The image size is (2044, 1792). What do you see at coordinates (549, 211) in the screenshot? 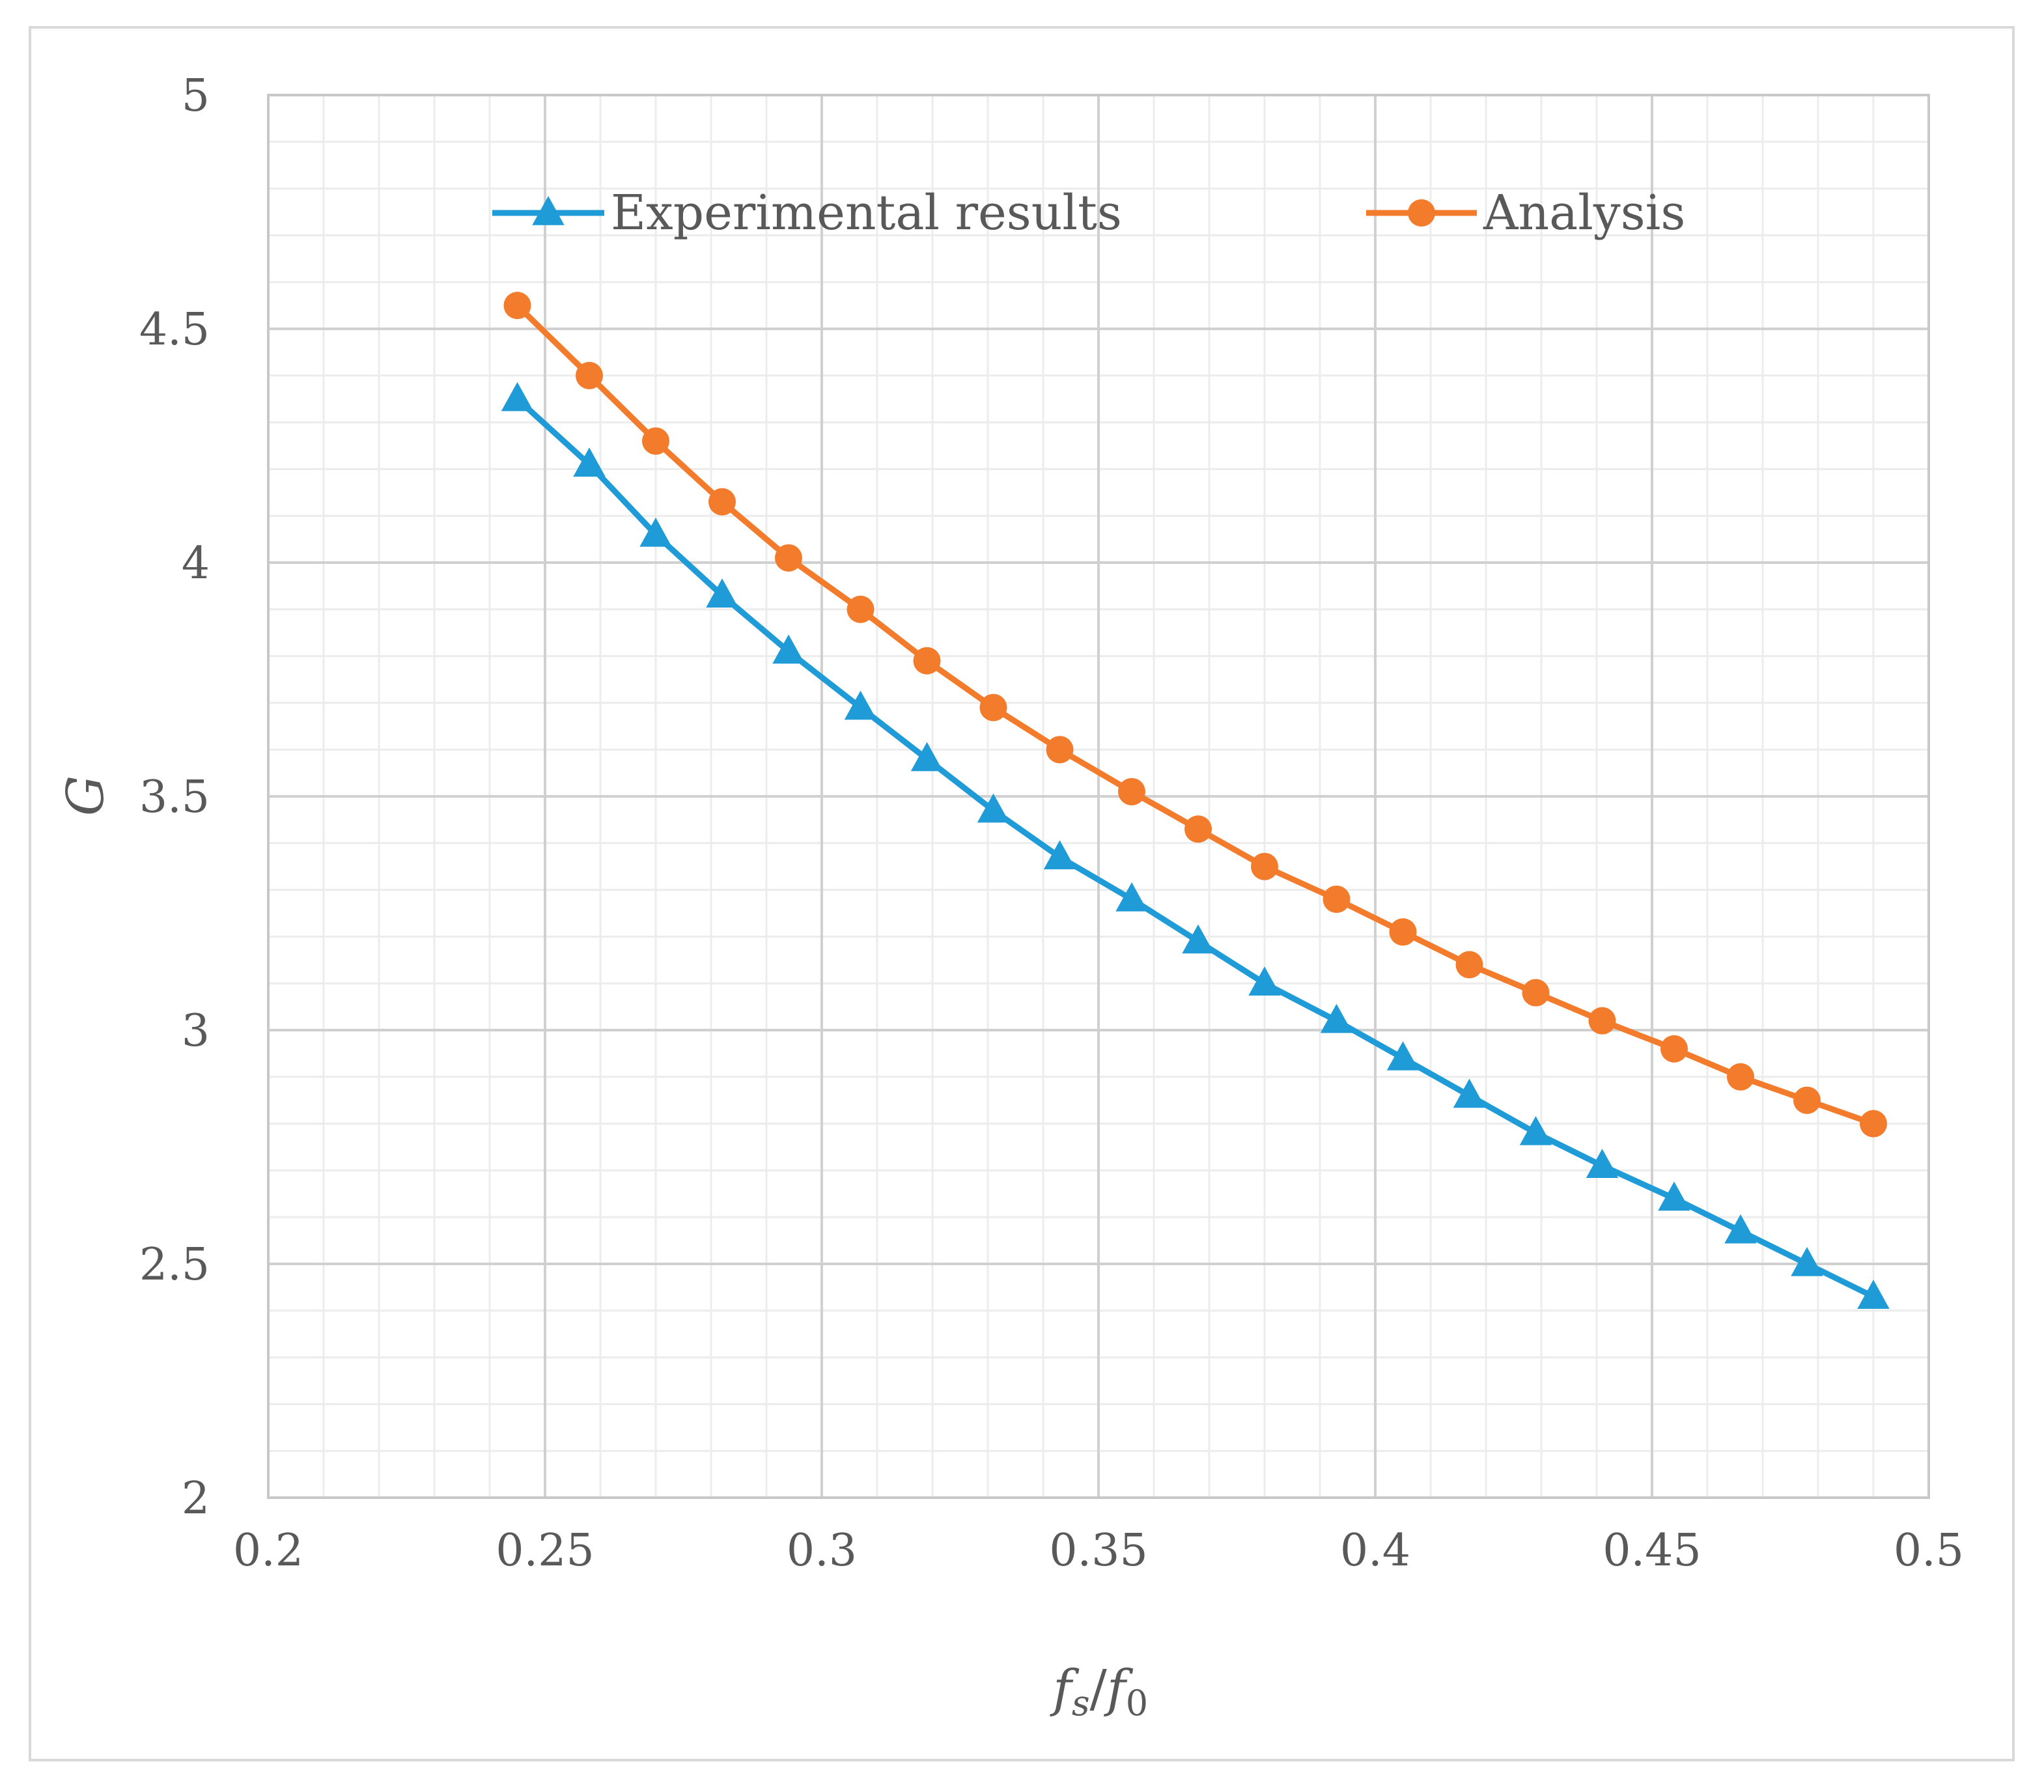
I see `legend-triangle-icon` at bounding box center [549, 211].